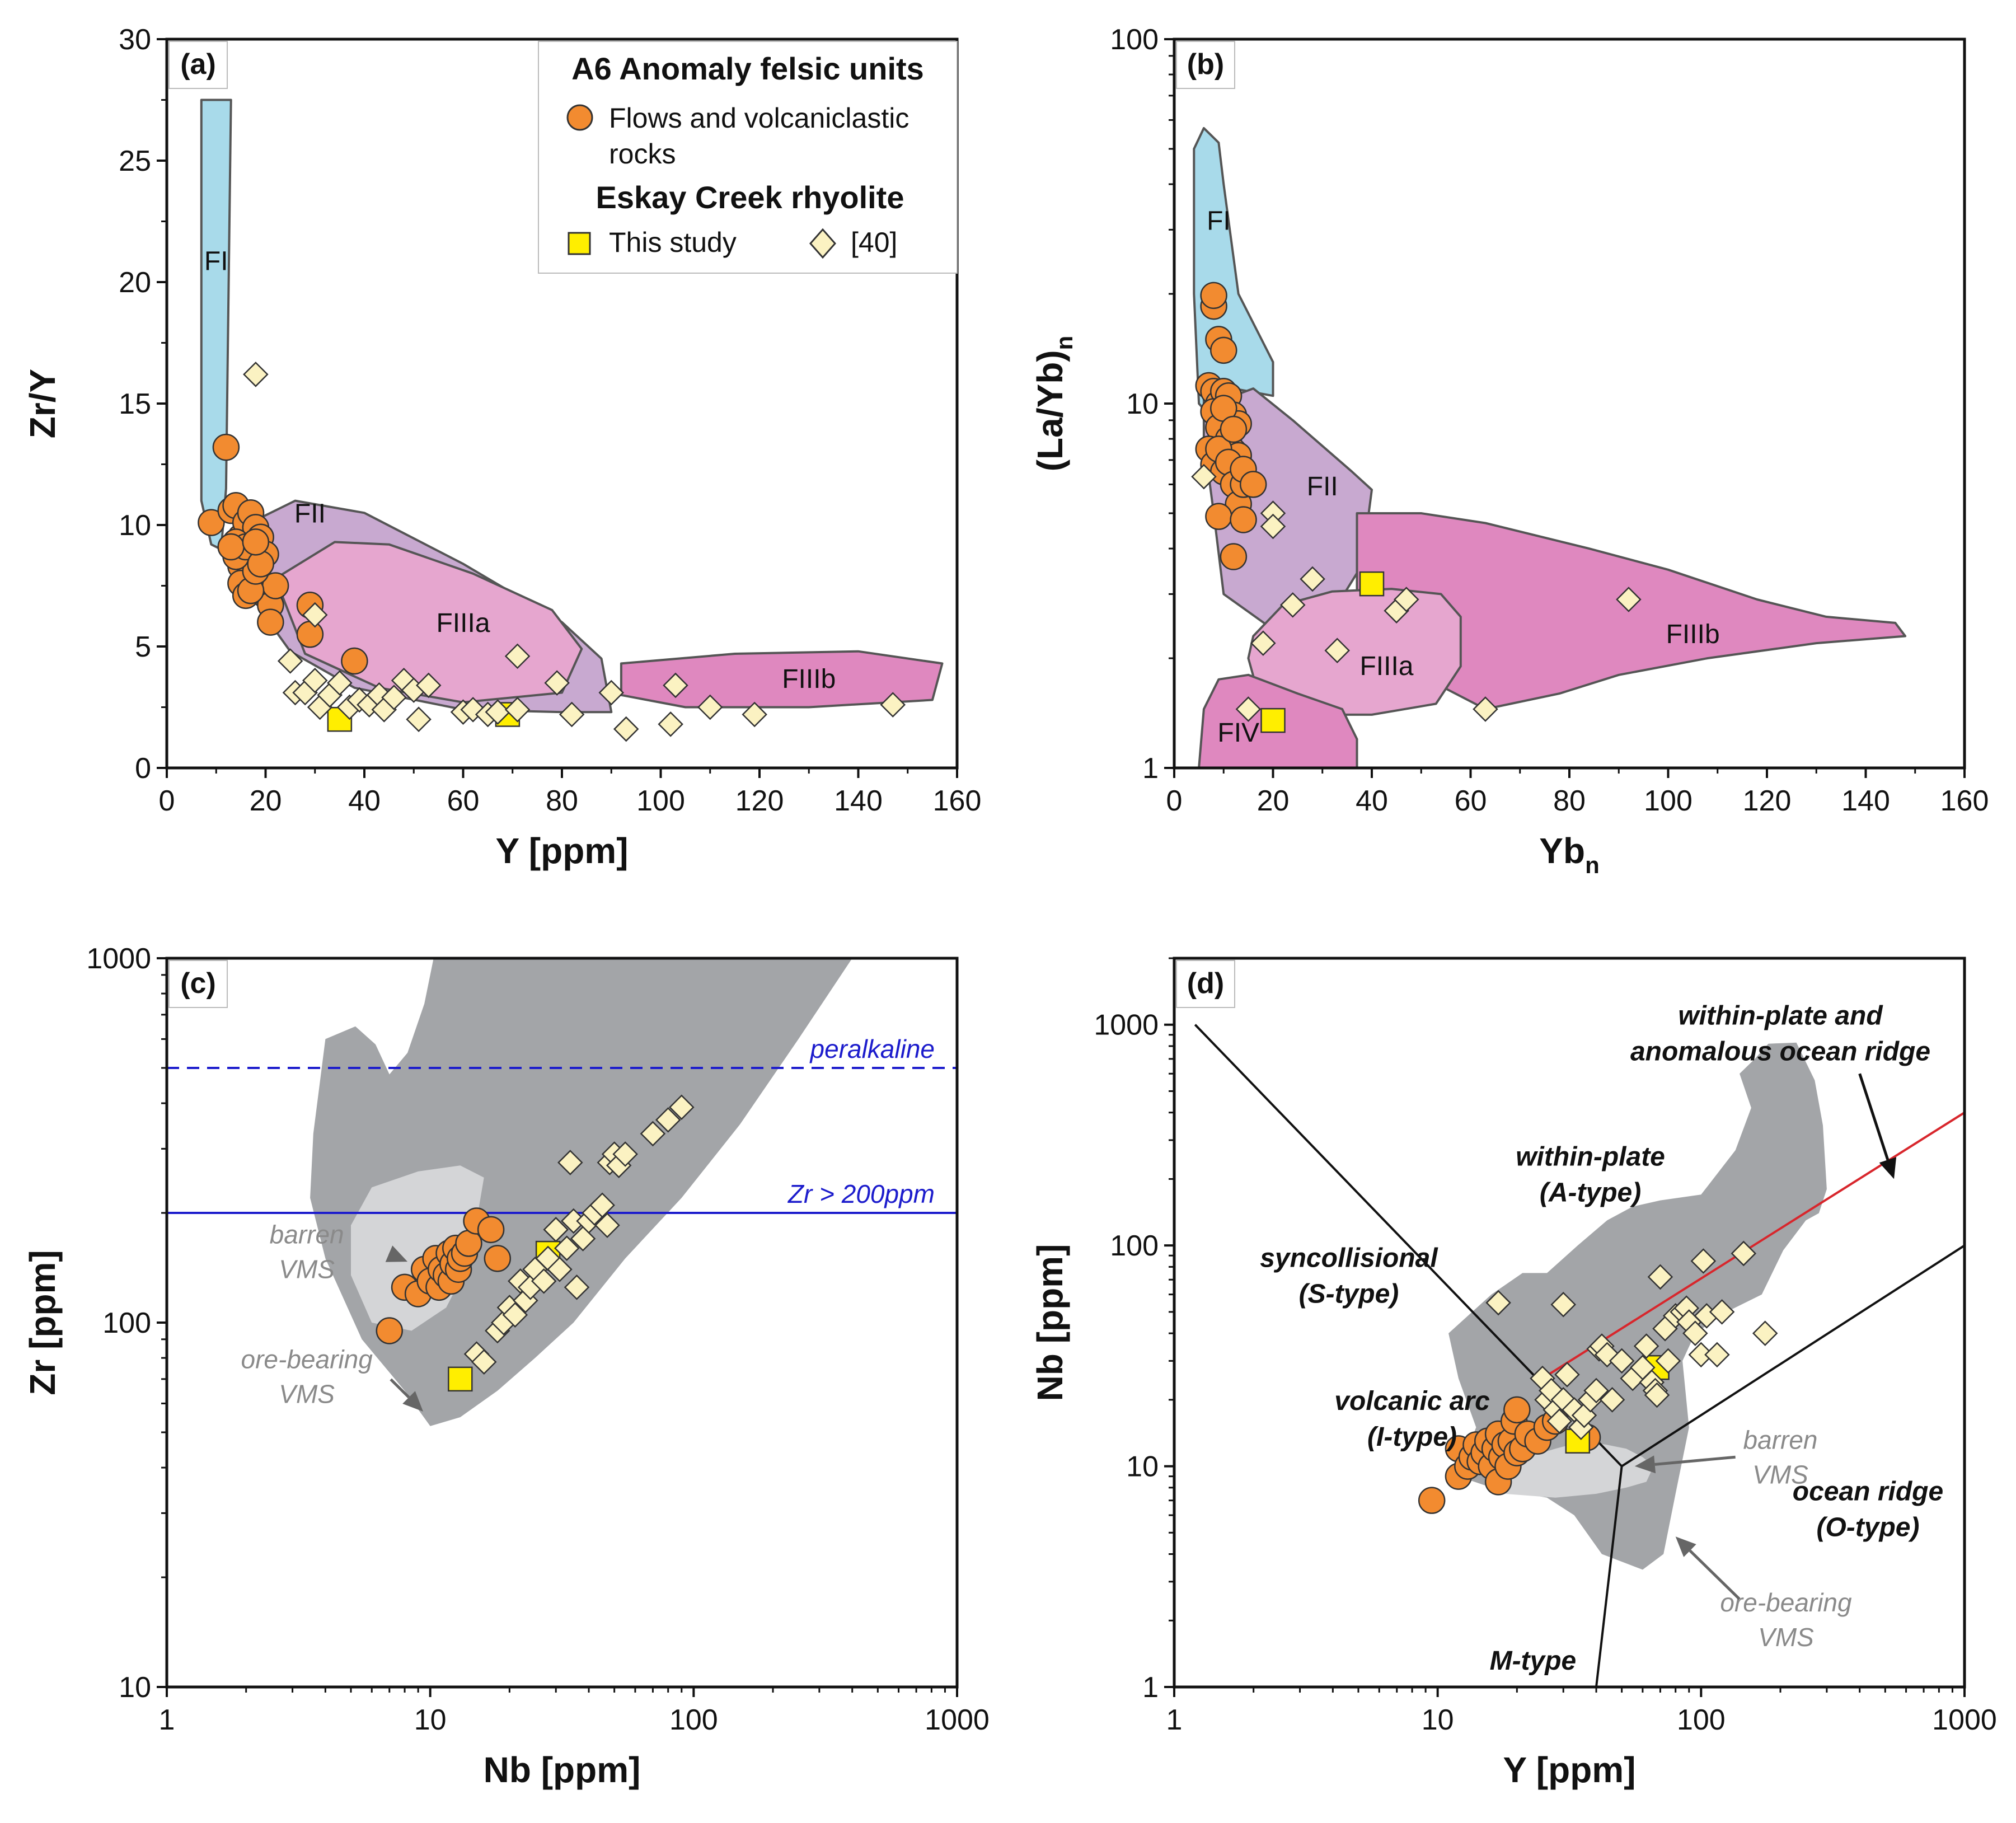  What do you see at coordinates (266, 801) in the screenshot?
I see `x-tick-label: 20` at bounding box center [266, 801].